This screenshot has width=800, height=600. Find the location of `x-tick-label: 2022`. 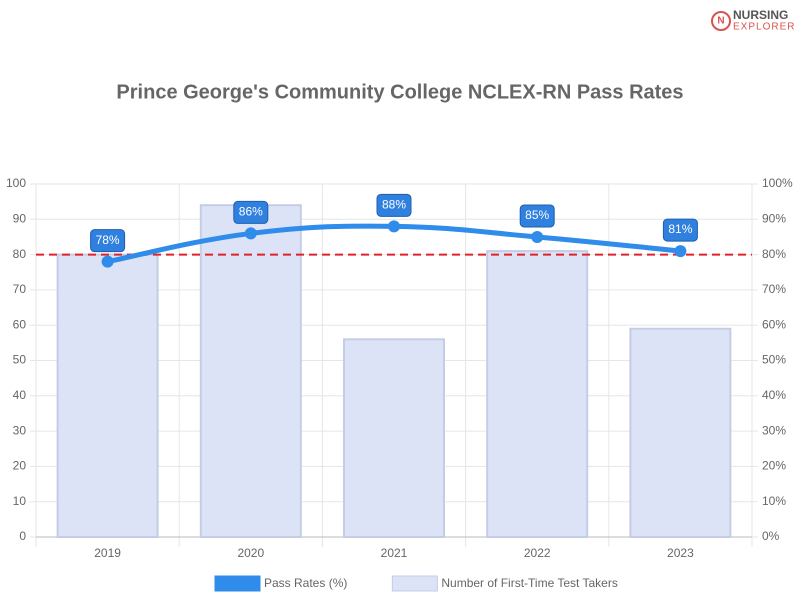

x-tick-label: 2022 is located at coordinates (537, 553).